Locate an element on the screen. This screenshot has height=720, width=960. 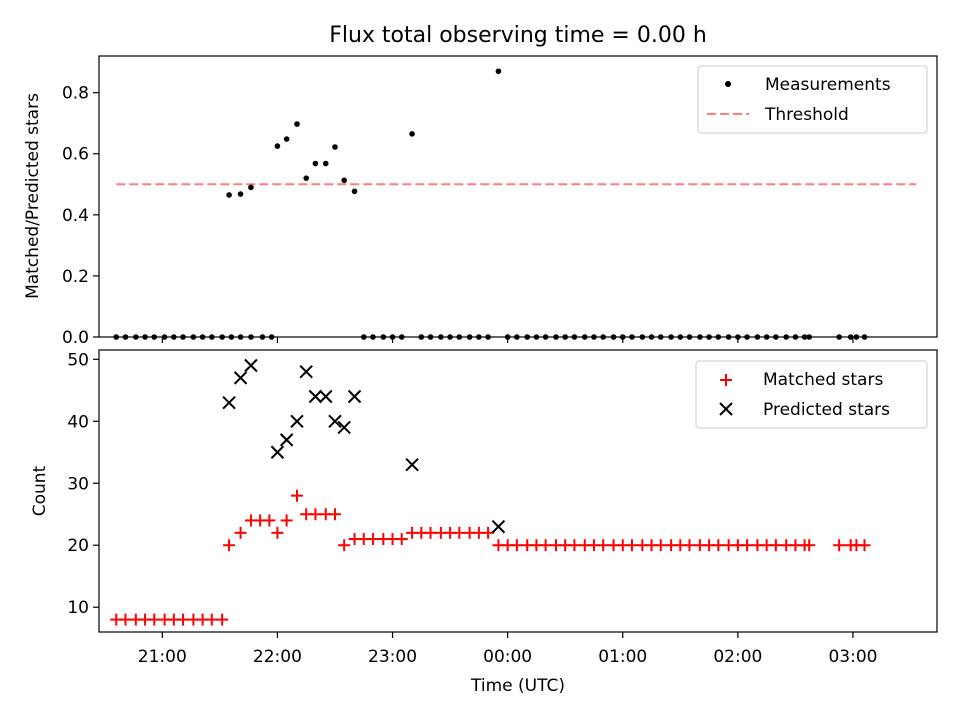
top-y-ticks: 0.0 0.2 0.4 0.6 0.8 is located at coordinates (80, 216).